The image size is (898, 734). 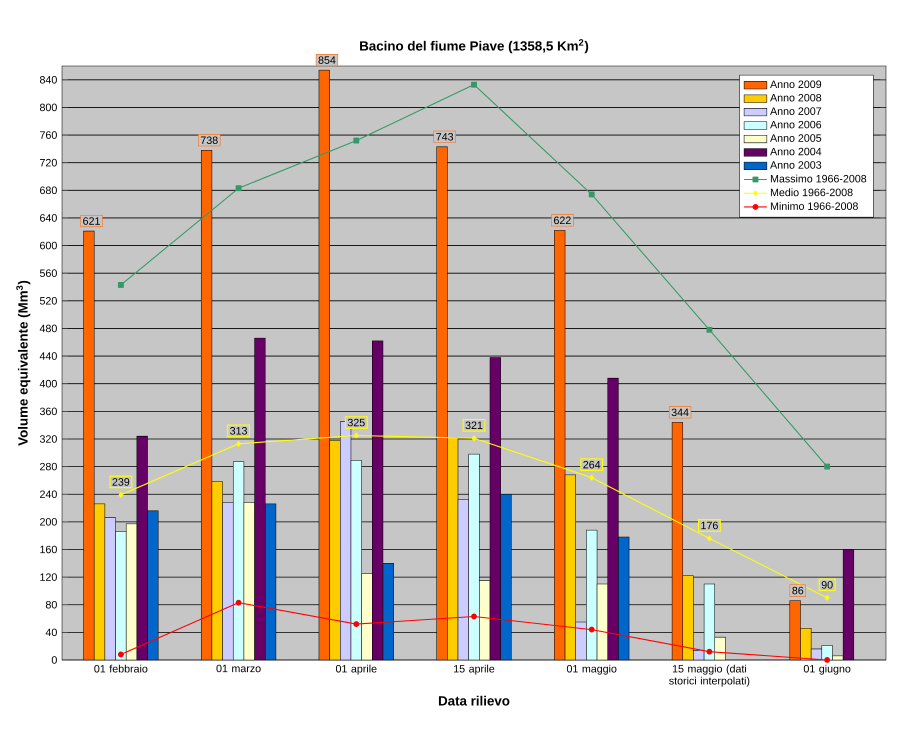 I want to click on y-tick-label: 600, so click(x=48, y=246).